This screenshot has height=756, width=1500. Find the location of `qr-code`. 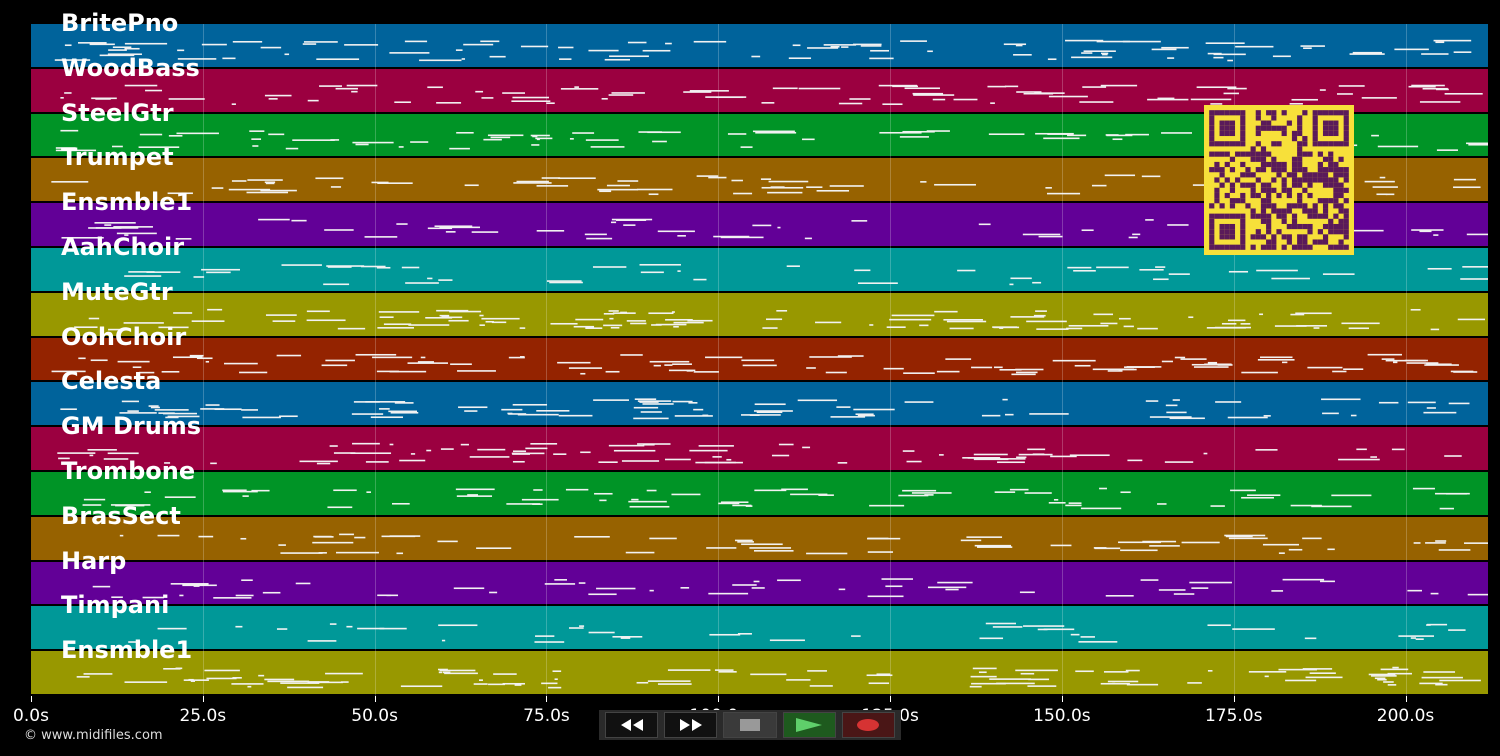

qr-code is located at coordinates (1279, 180).